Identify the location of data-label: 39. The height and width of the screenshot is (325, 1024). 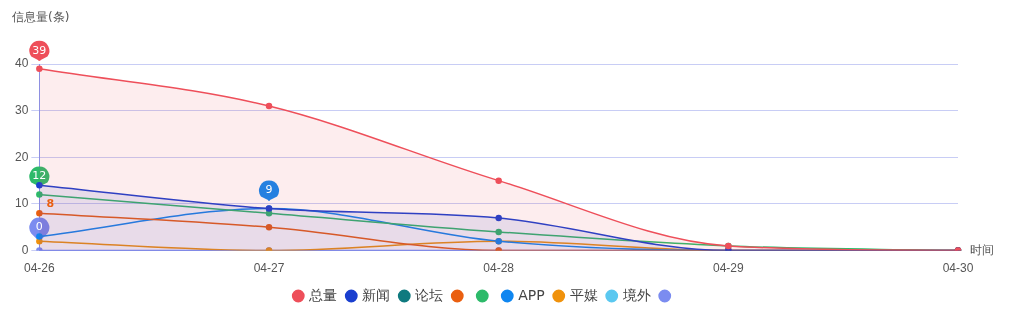
(39, 50).